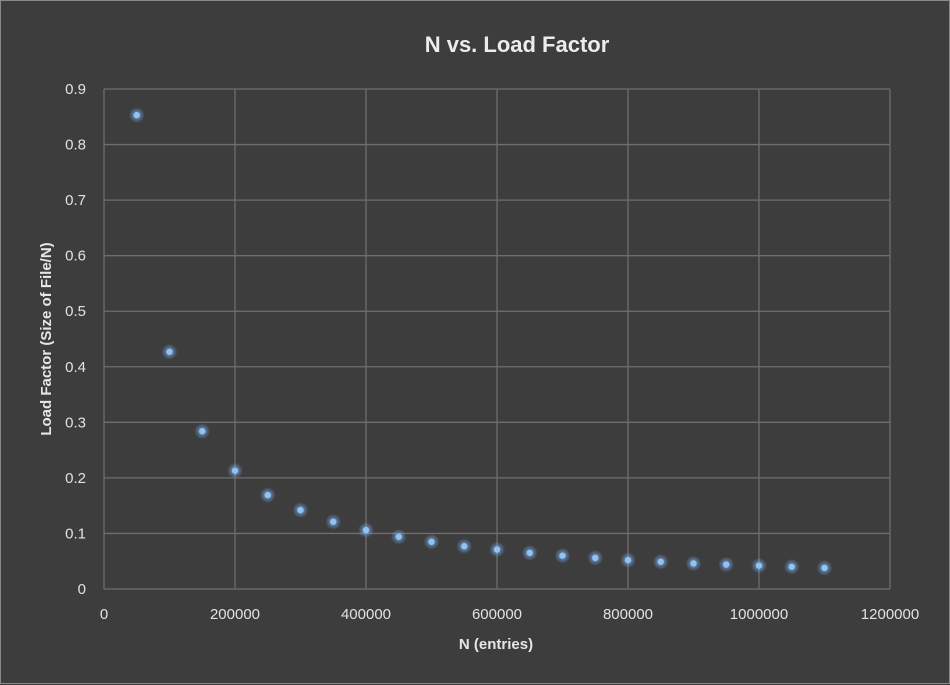 The image size is (950, 685). Describe the element at coordinates (75, 311) in the screenshot. I see `y-tick-label: 0.5` at that location.